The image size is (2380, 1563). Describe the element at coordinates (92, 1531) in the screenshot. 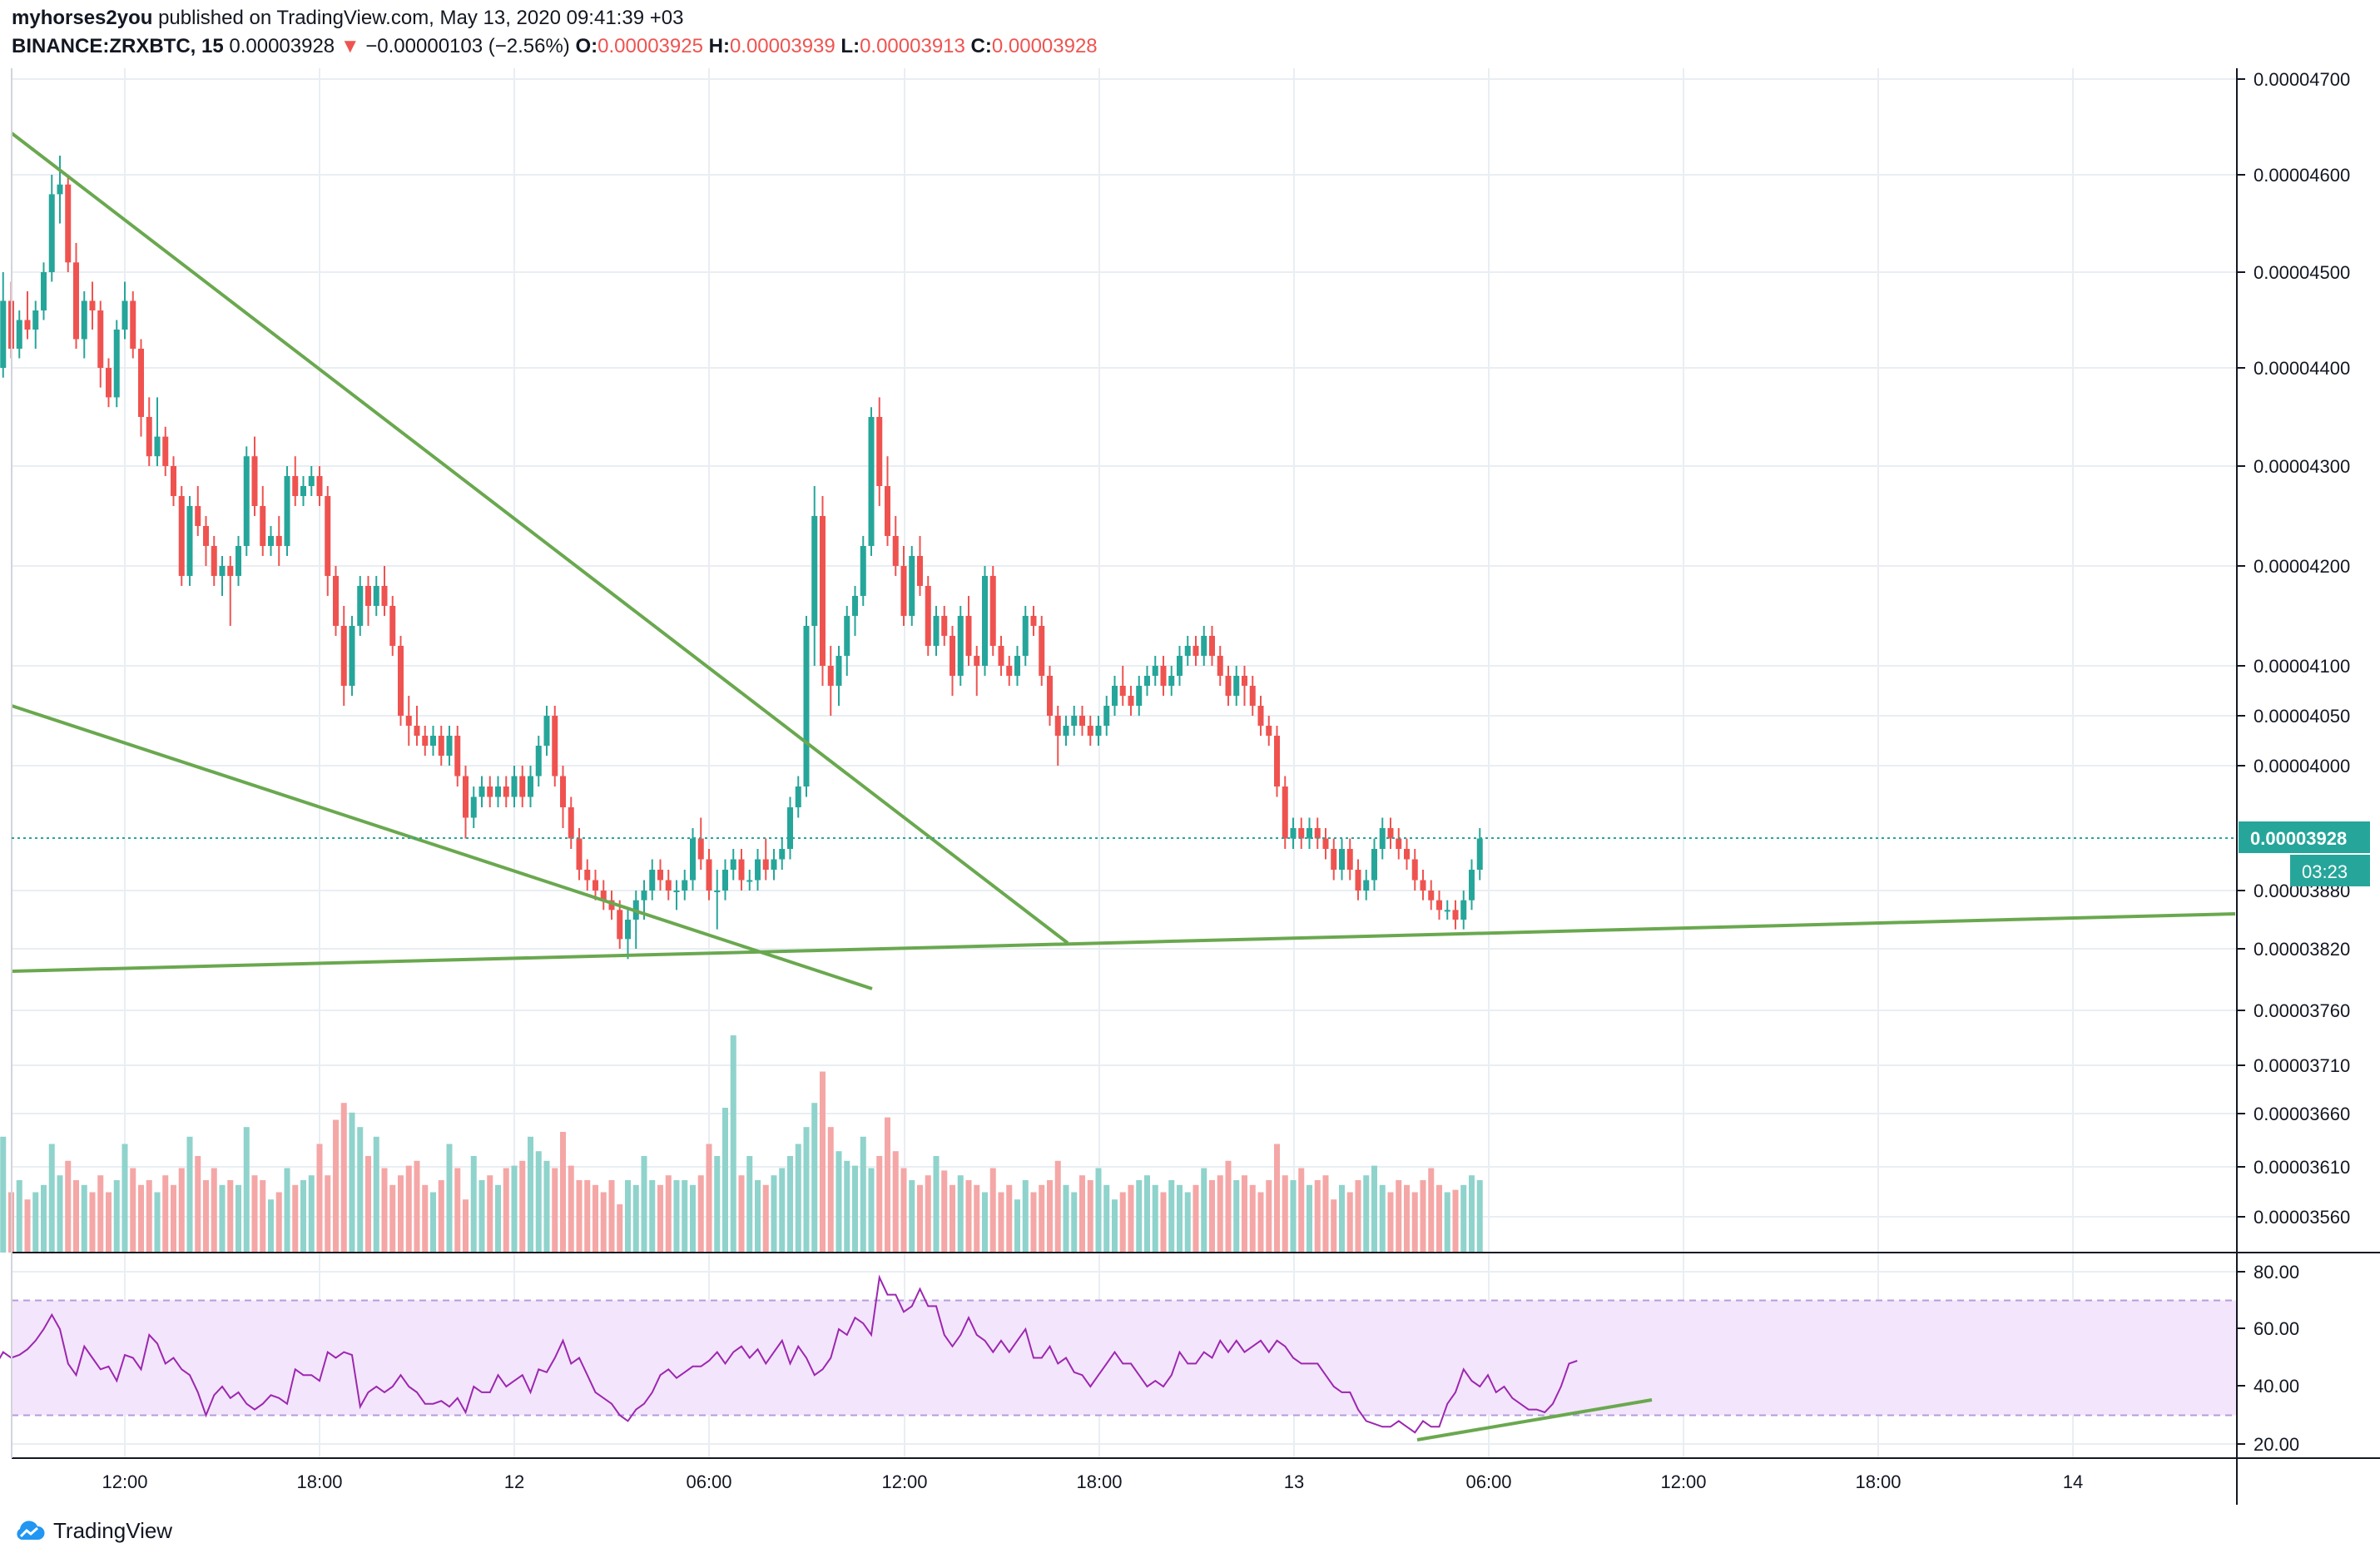

I see `tradingview-logo: TradingView` at that location.